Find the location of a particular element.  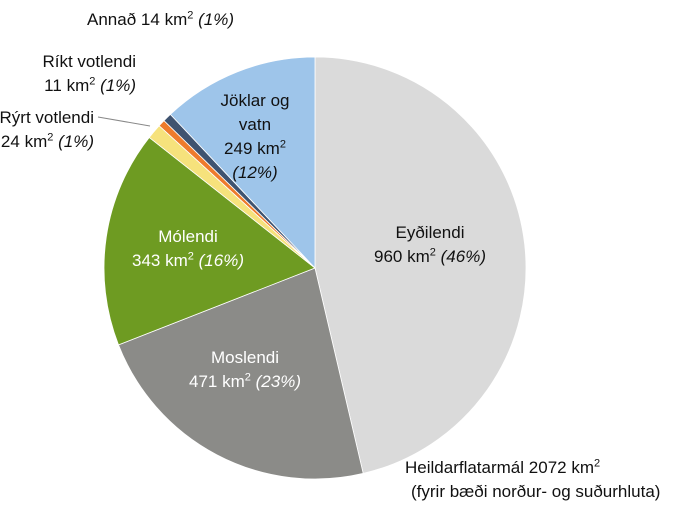

leader-line is located at coordinates (124, 121).